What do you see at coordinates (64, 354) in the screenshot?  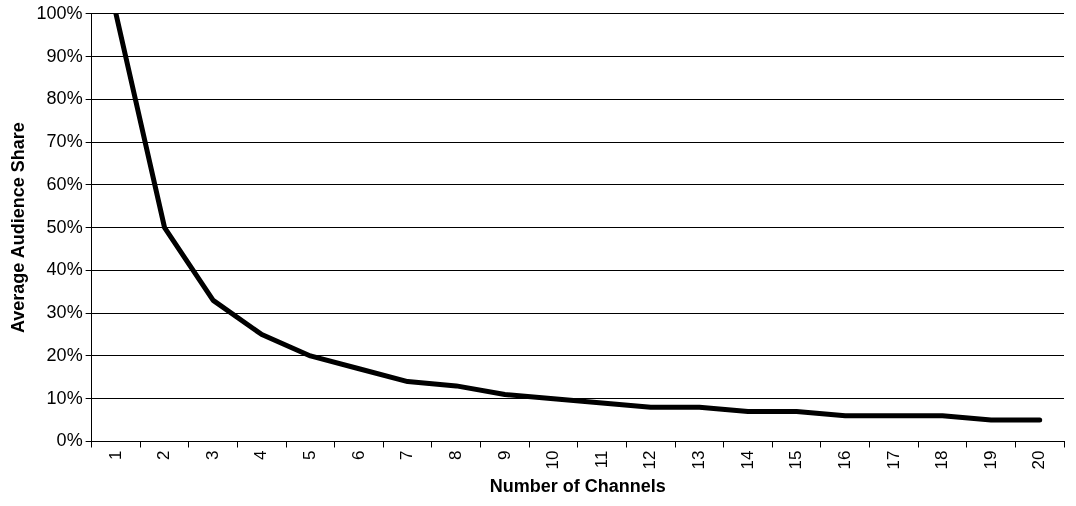 I see `y-tick-label: 20%` at bounding box center [64, 354].